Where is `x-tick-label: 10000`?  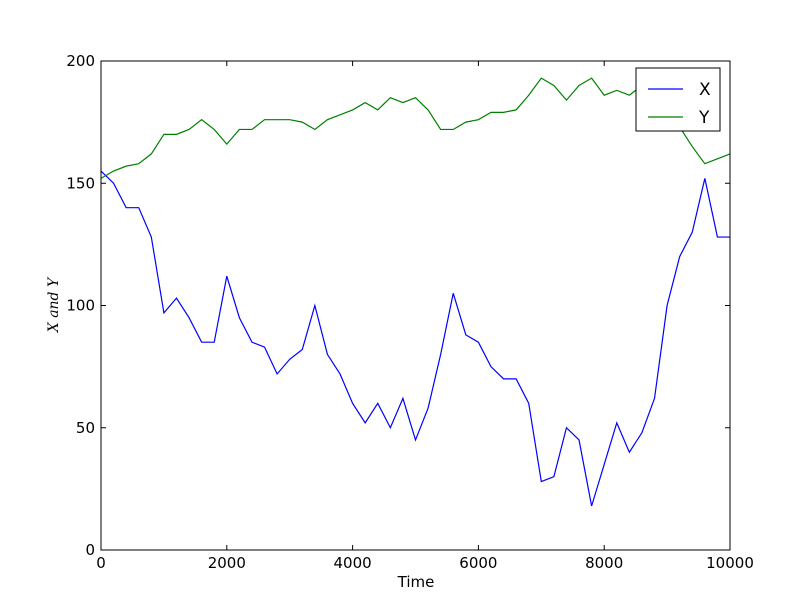 x-tick-label: 10000 is located at coordinates (730, 563).